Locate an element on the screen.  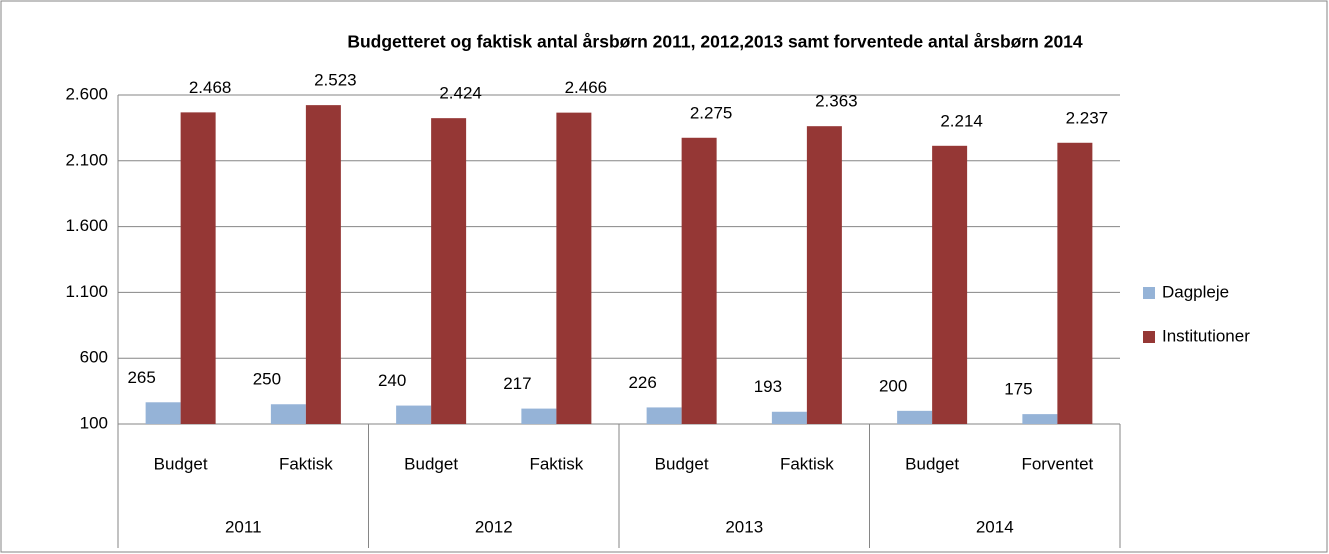
data-label: 2.523 is located at coordinates (335, 80).